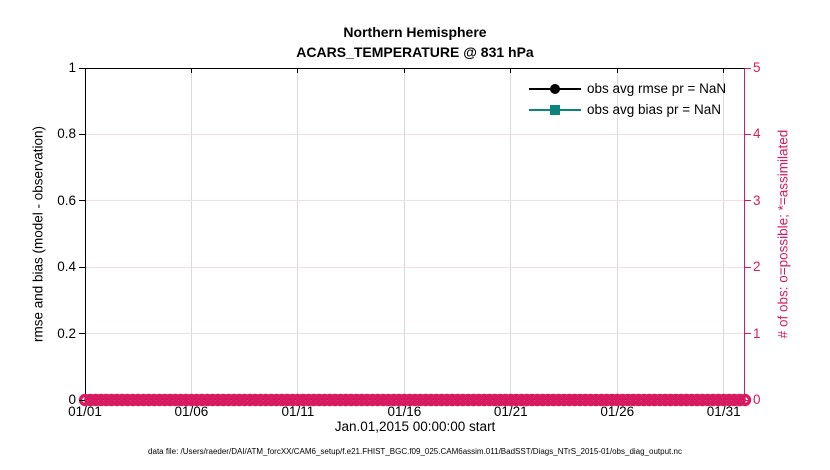  I want to click on x-tick-label: 01/01, so click(85, 411).